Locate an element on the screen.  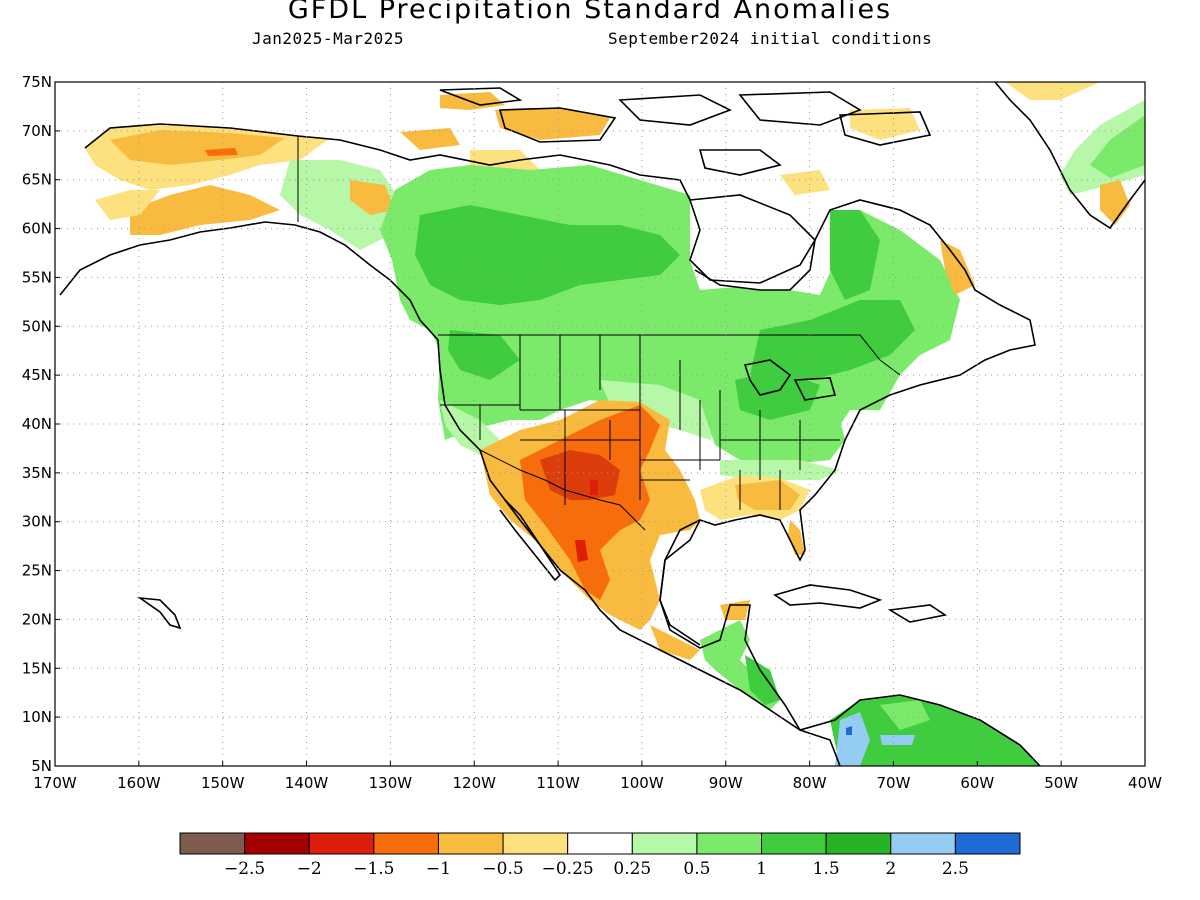
colorbar-label: 0.5 is located at coordinates (696, 869).